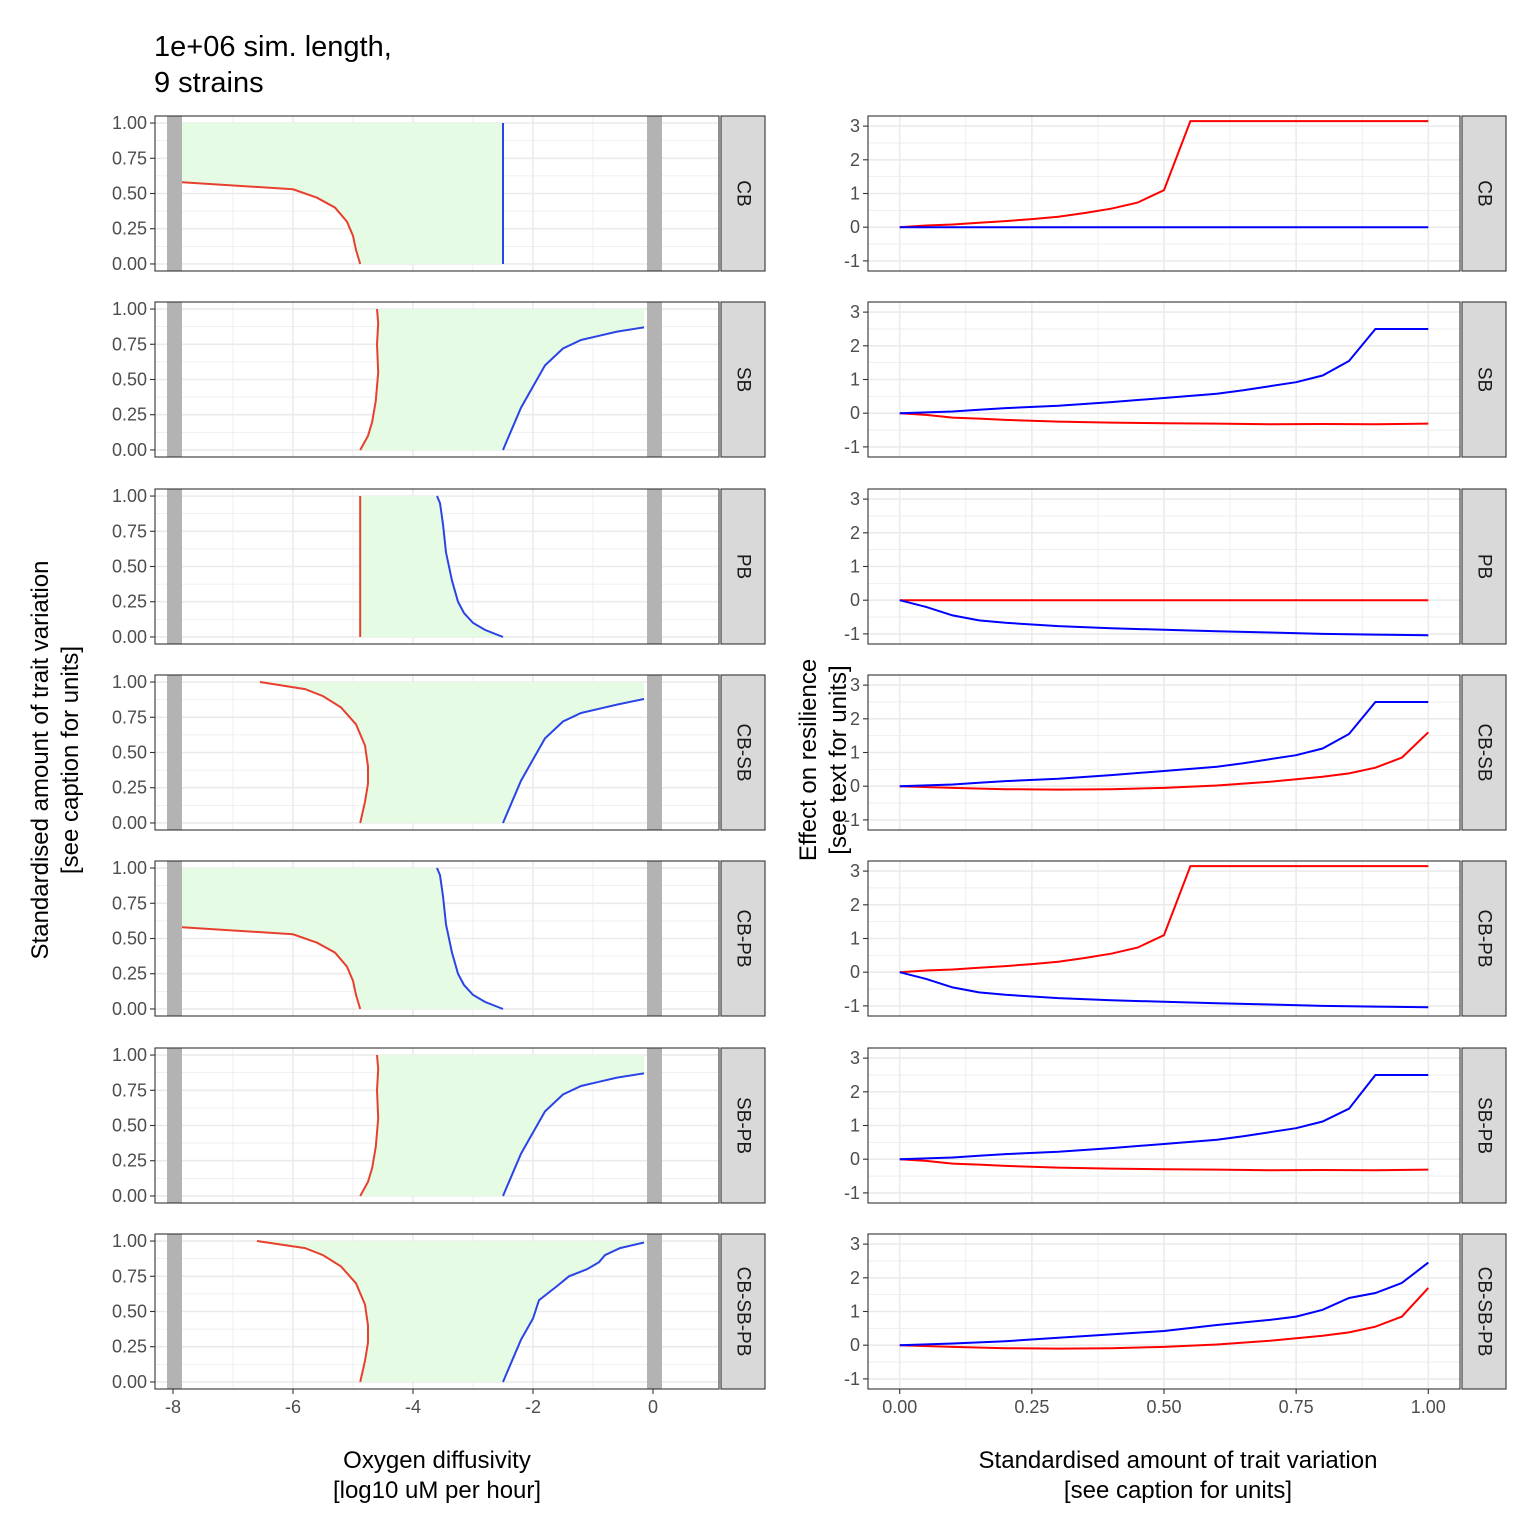 The height and width of the screenshot is (1536, 1536). What do you see at coordinates (437, 1475) in the screenshot?
I see `left-x-axis-title: Oxygen diffusivity [log10 uM per hour]` at bounding box center [437, 1475].